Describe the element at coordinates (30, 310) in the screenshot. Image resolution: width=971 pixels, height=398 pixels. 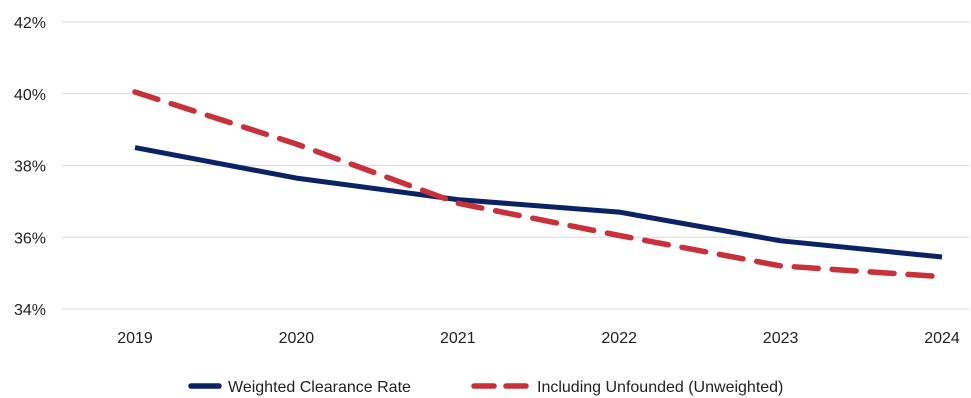
I see `y-tick-label: 34%` at that location.